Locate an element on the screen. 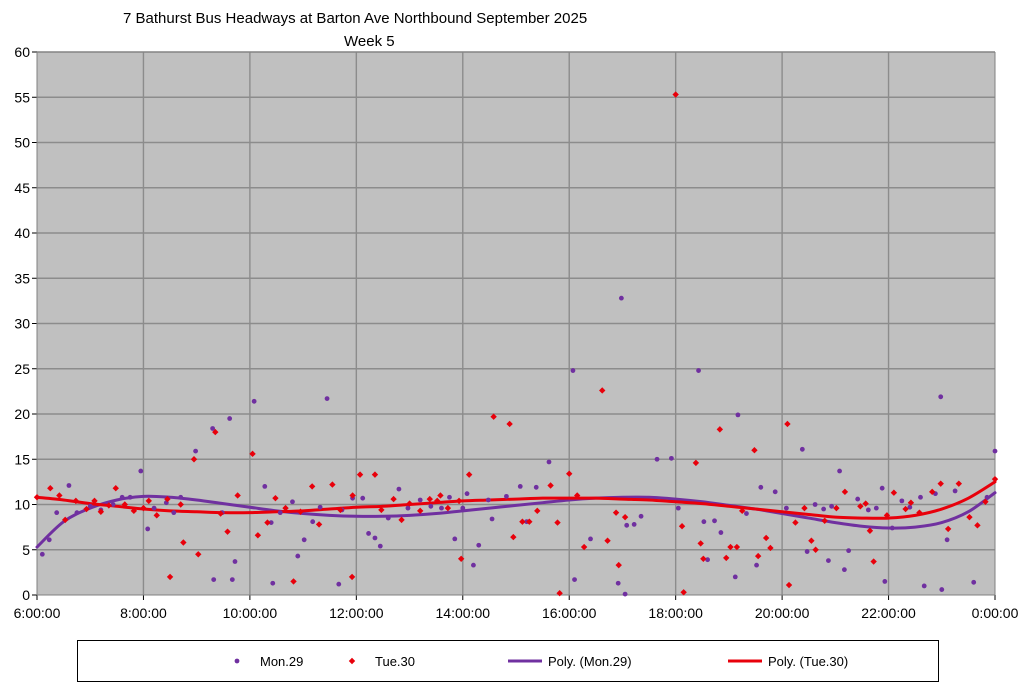 This screenshot has width=1024, height=692. legend-label-tue: Tue.30 is located at coordinates (395, 661).